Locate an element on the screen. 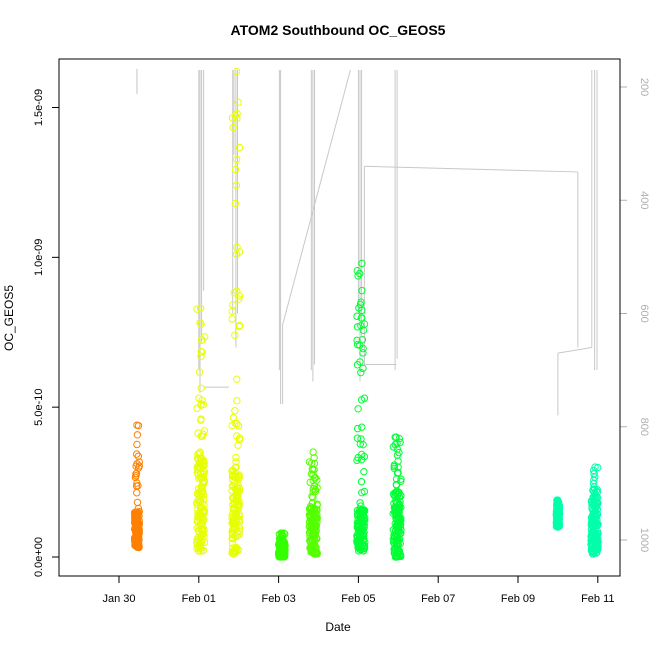 This screenshot has height=650, width=650. y2-tick-label: 1000 is located at coordinates (644, 540).